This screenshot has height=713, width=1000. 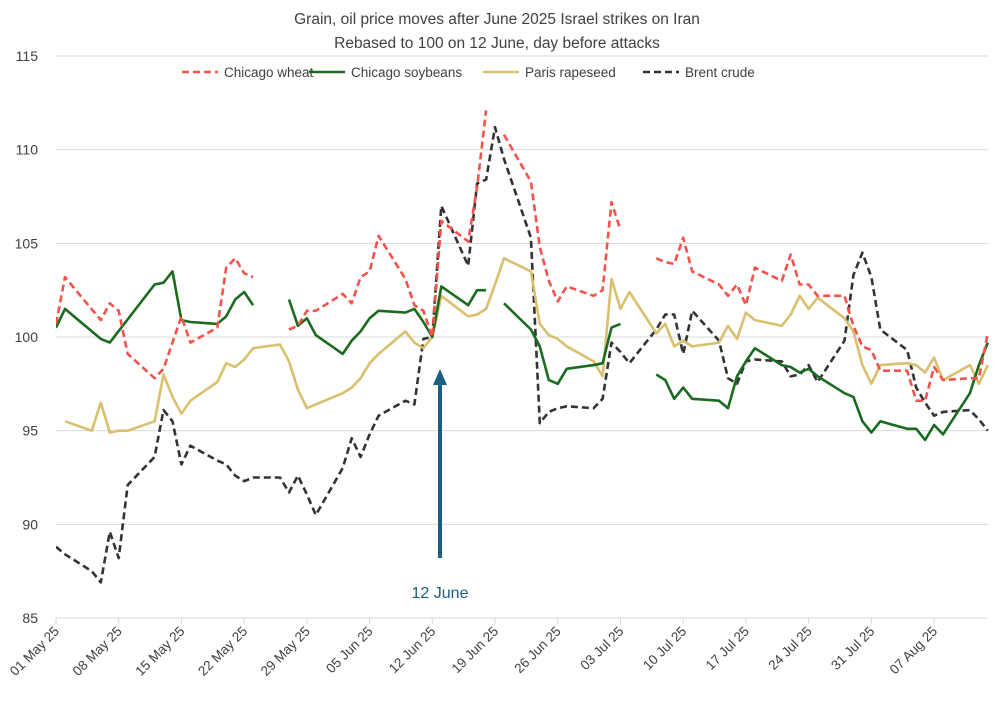 I want to click on annotation-12-june: 12 June, so click(x=440, y=485).